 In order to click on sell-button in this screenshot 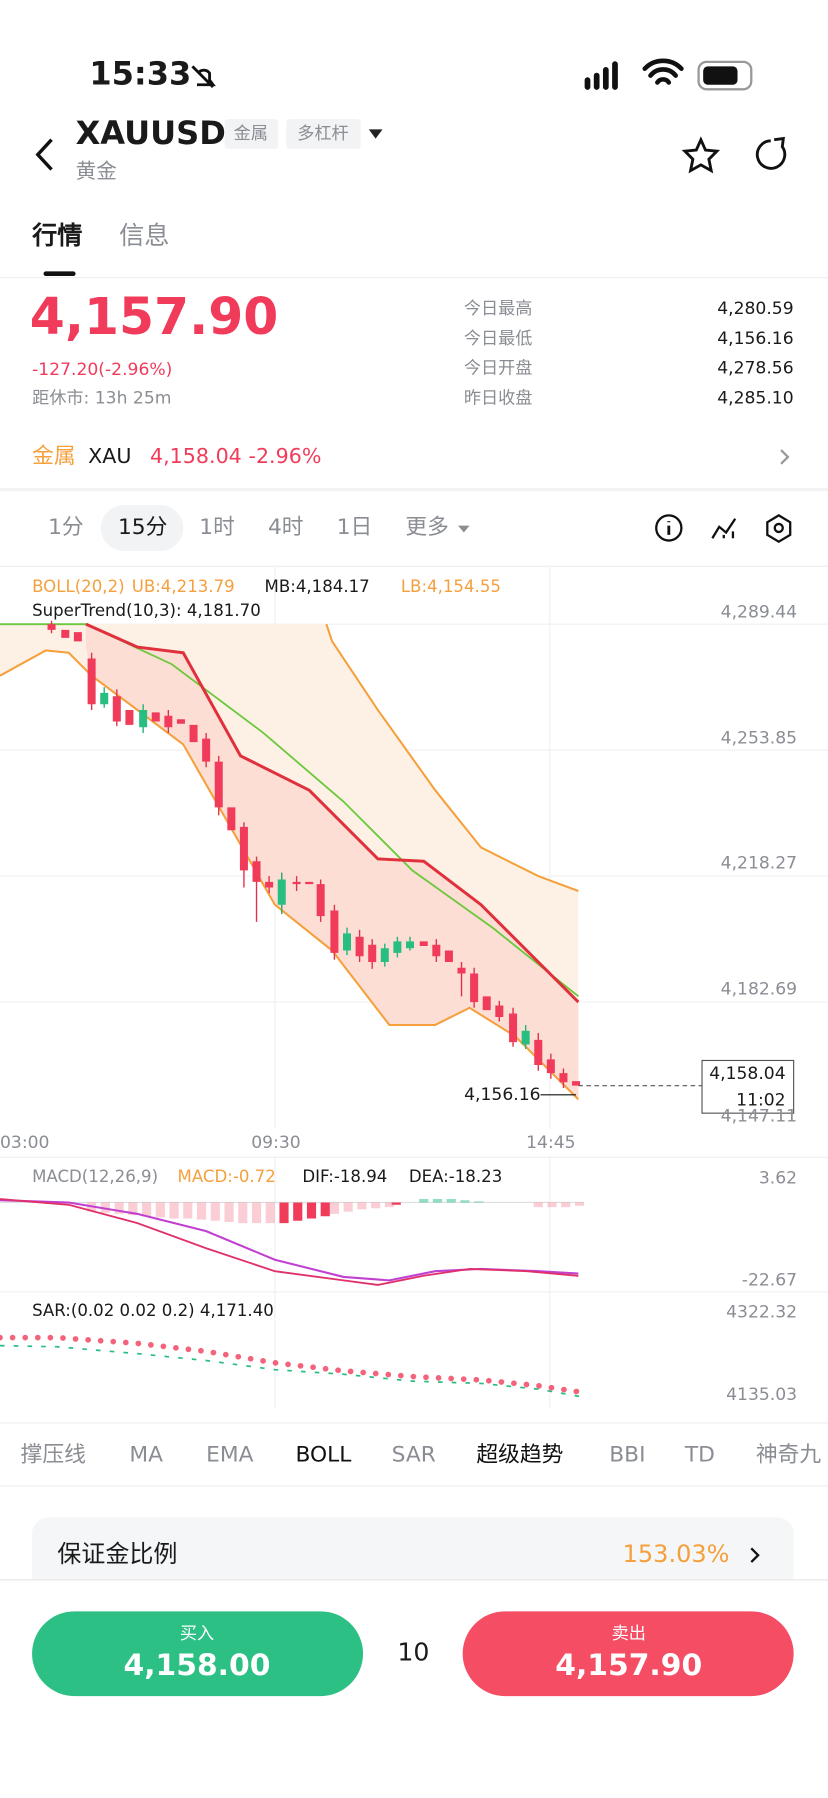, I will do `click(628, 1654)`.